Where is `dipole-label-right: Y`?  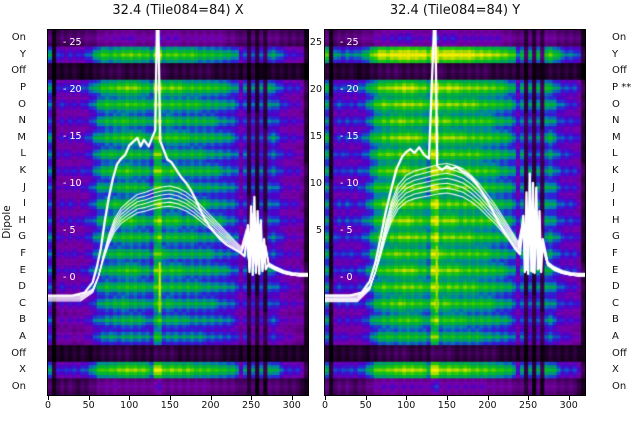
dipole-label-right: Y is located at coordinates (615, 54).